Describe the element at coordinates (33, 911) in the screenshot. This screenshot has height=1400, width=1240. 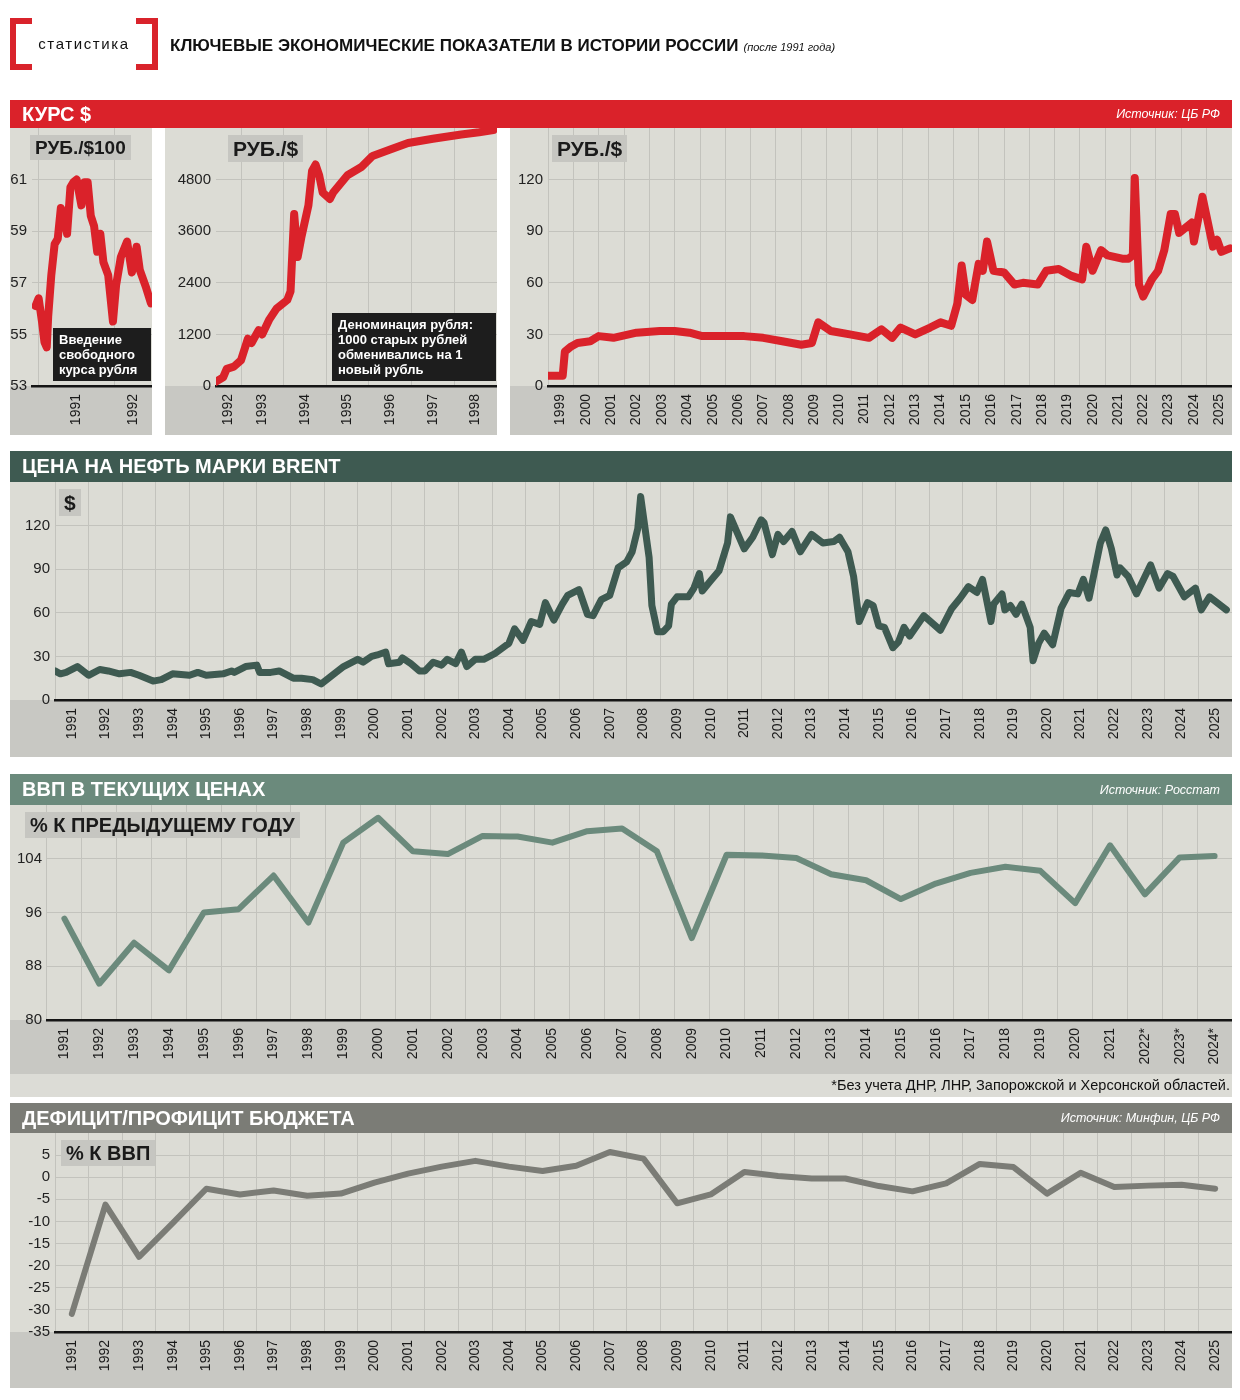
I see `y-tick-label: 96` at that location.